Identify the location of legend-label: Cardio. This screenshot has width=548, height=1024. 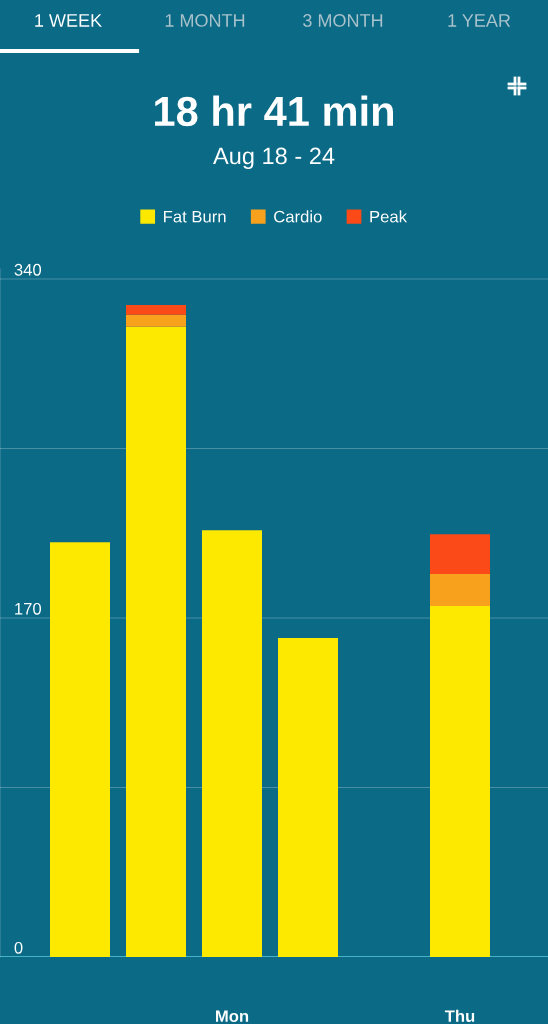
(298, 216).